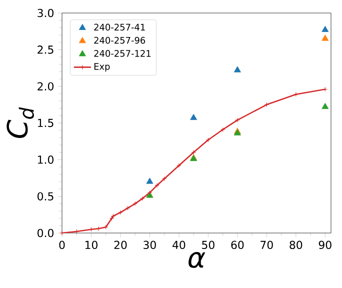 The width and height of the screenshot is (342, 288). Describe the element at coordinates (197, 260) in the screenshot. I see `x-axis-title: α` at that location.